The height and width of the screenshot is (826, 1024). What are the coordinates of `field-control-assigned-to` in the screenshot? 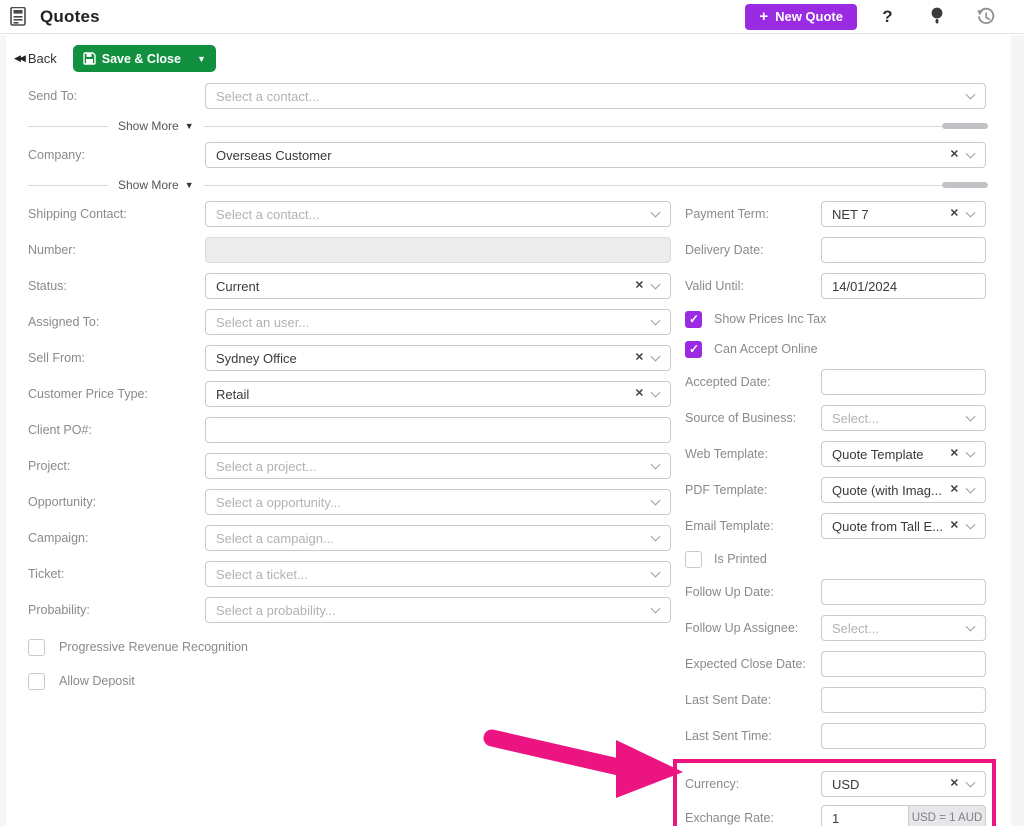 It's located at (438, 322).